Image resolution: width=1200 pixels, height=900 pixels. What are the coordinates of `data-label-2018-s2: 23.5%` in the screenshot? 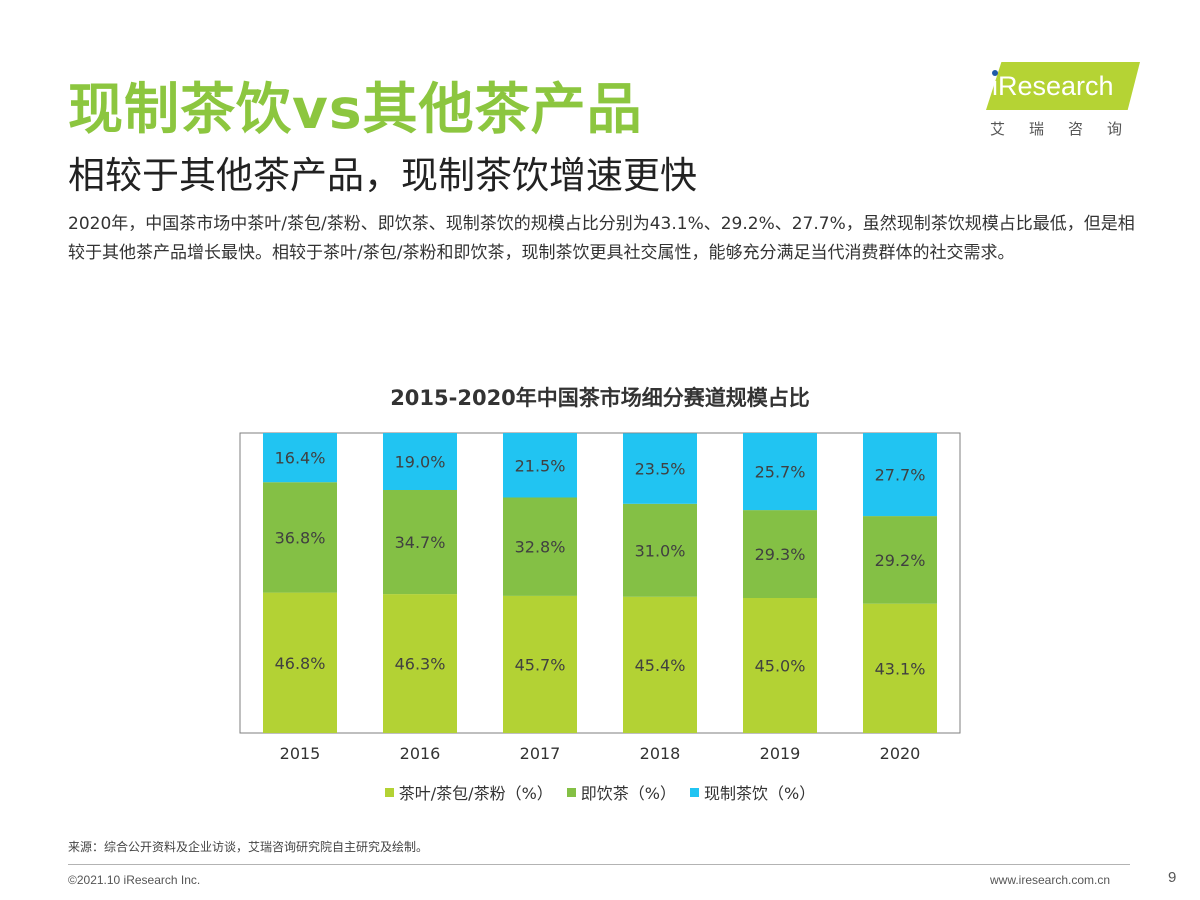 It's located at (660, 469).